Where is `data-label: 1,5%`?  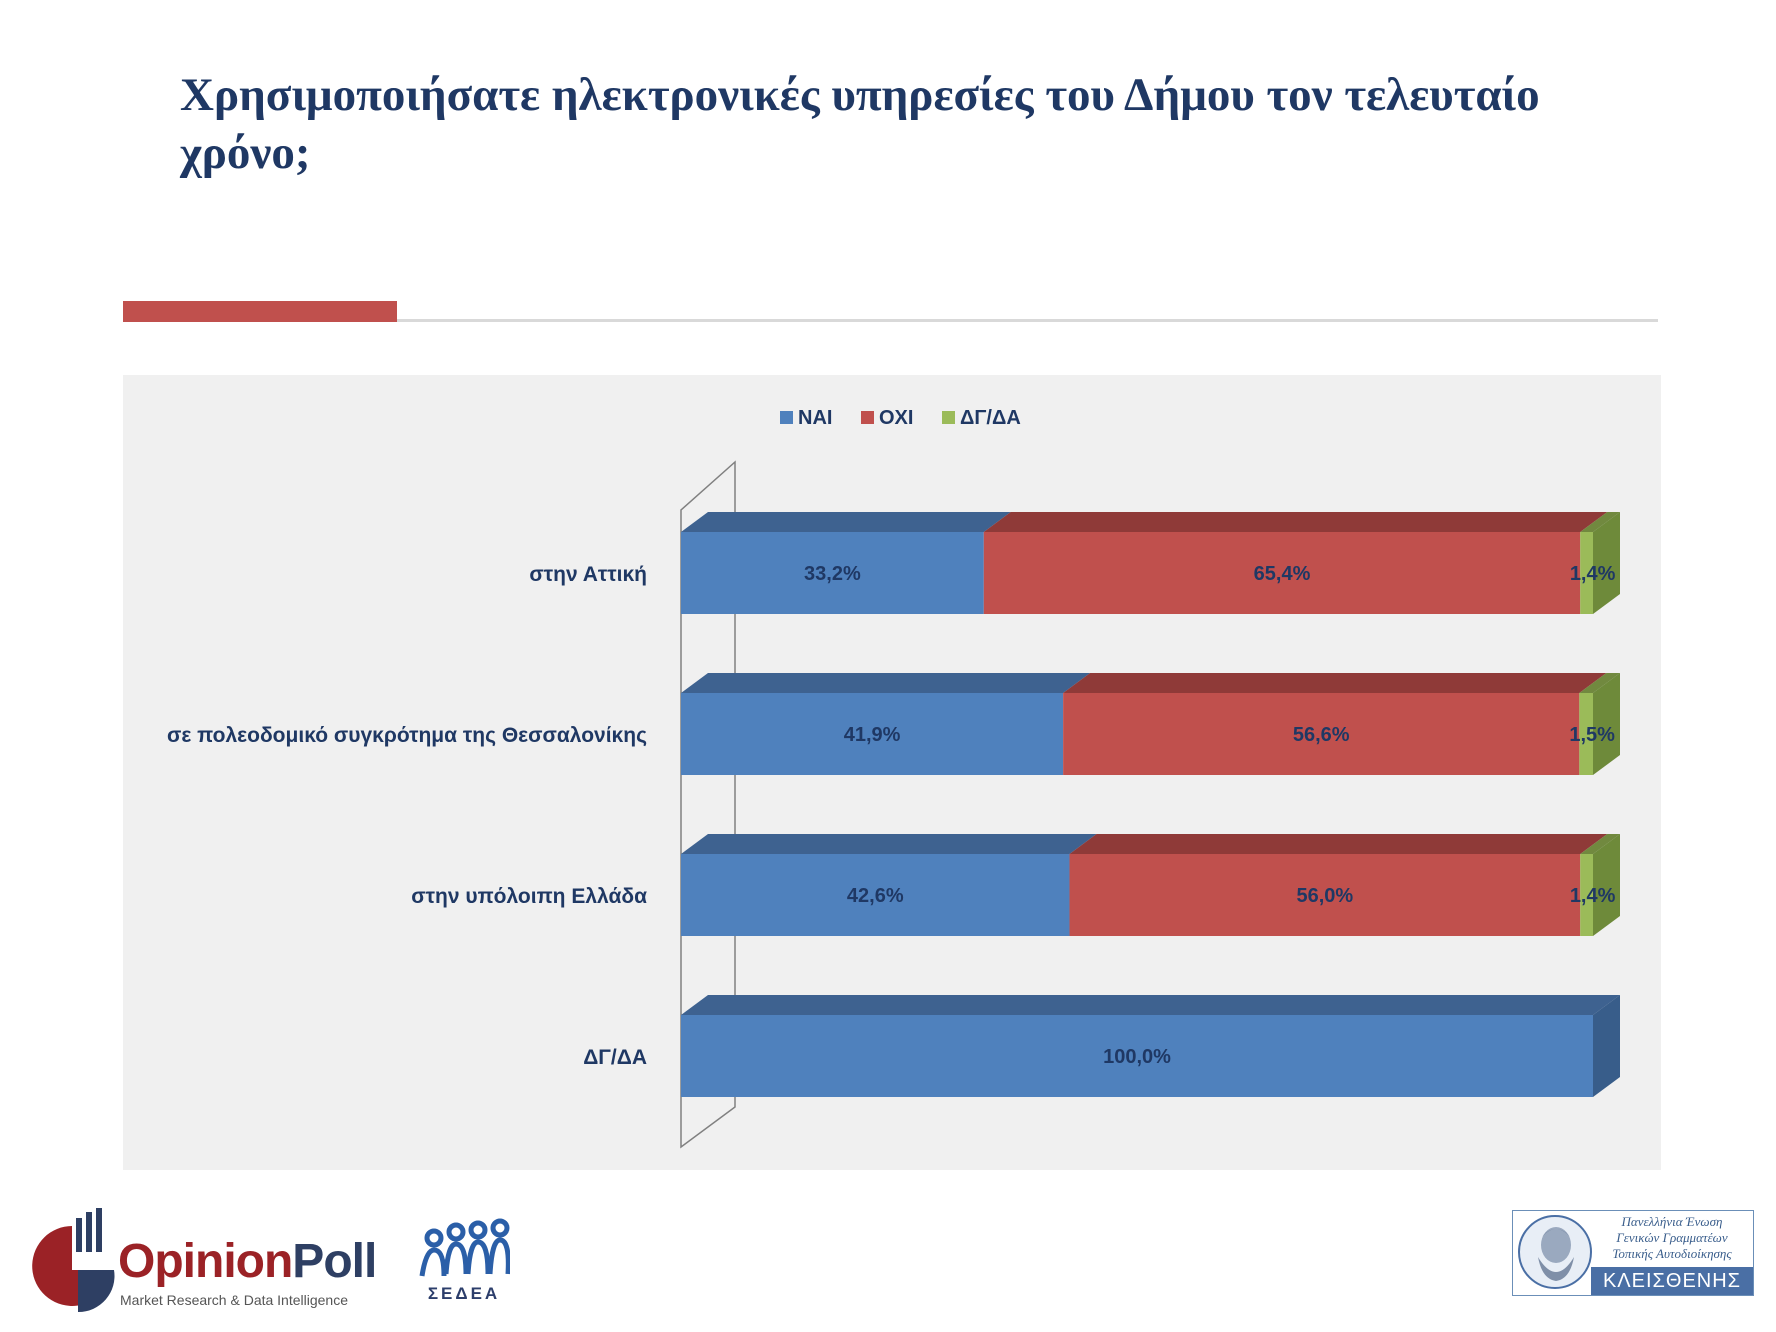
data-label: 1,5% is located at coordinates (1592, 735).